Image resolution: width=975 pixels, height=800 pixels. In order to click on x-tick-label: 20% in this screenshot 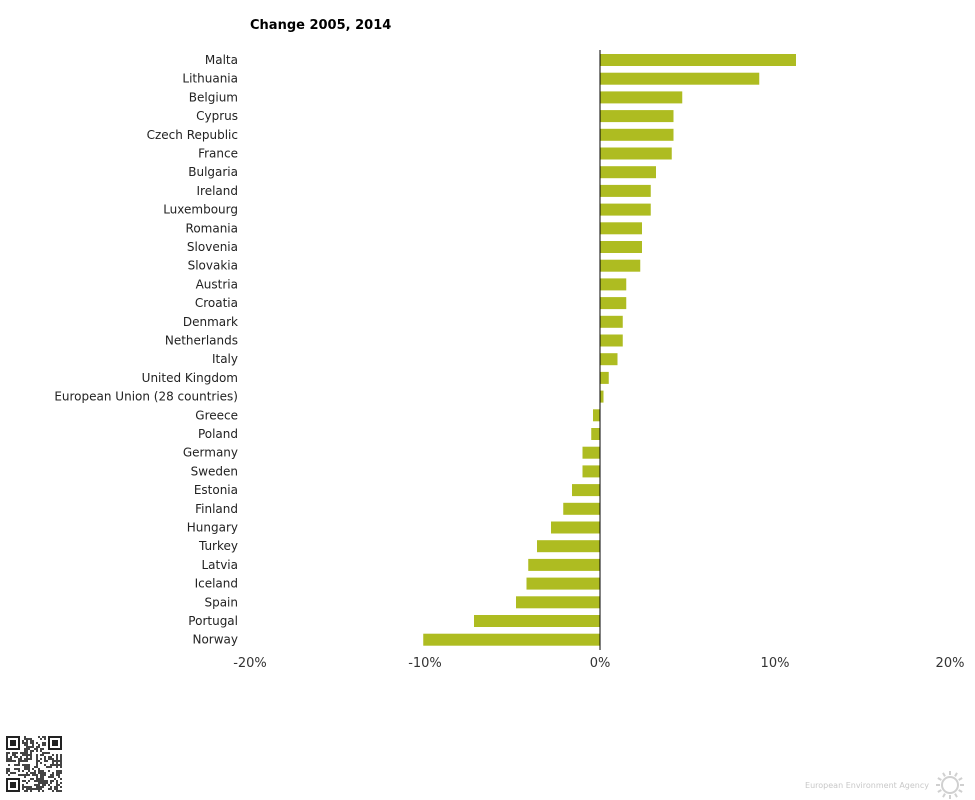, I will do `click(950, 663)`.